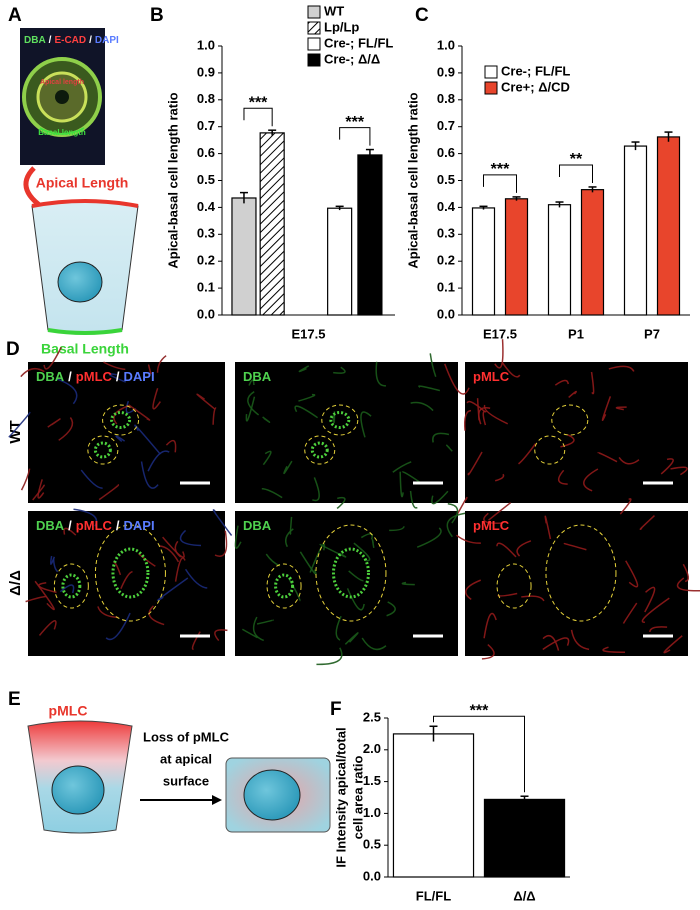 This screenshot has width=700, height=910. I want to click on legend-swatch, so click(491, 88).